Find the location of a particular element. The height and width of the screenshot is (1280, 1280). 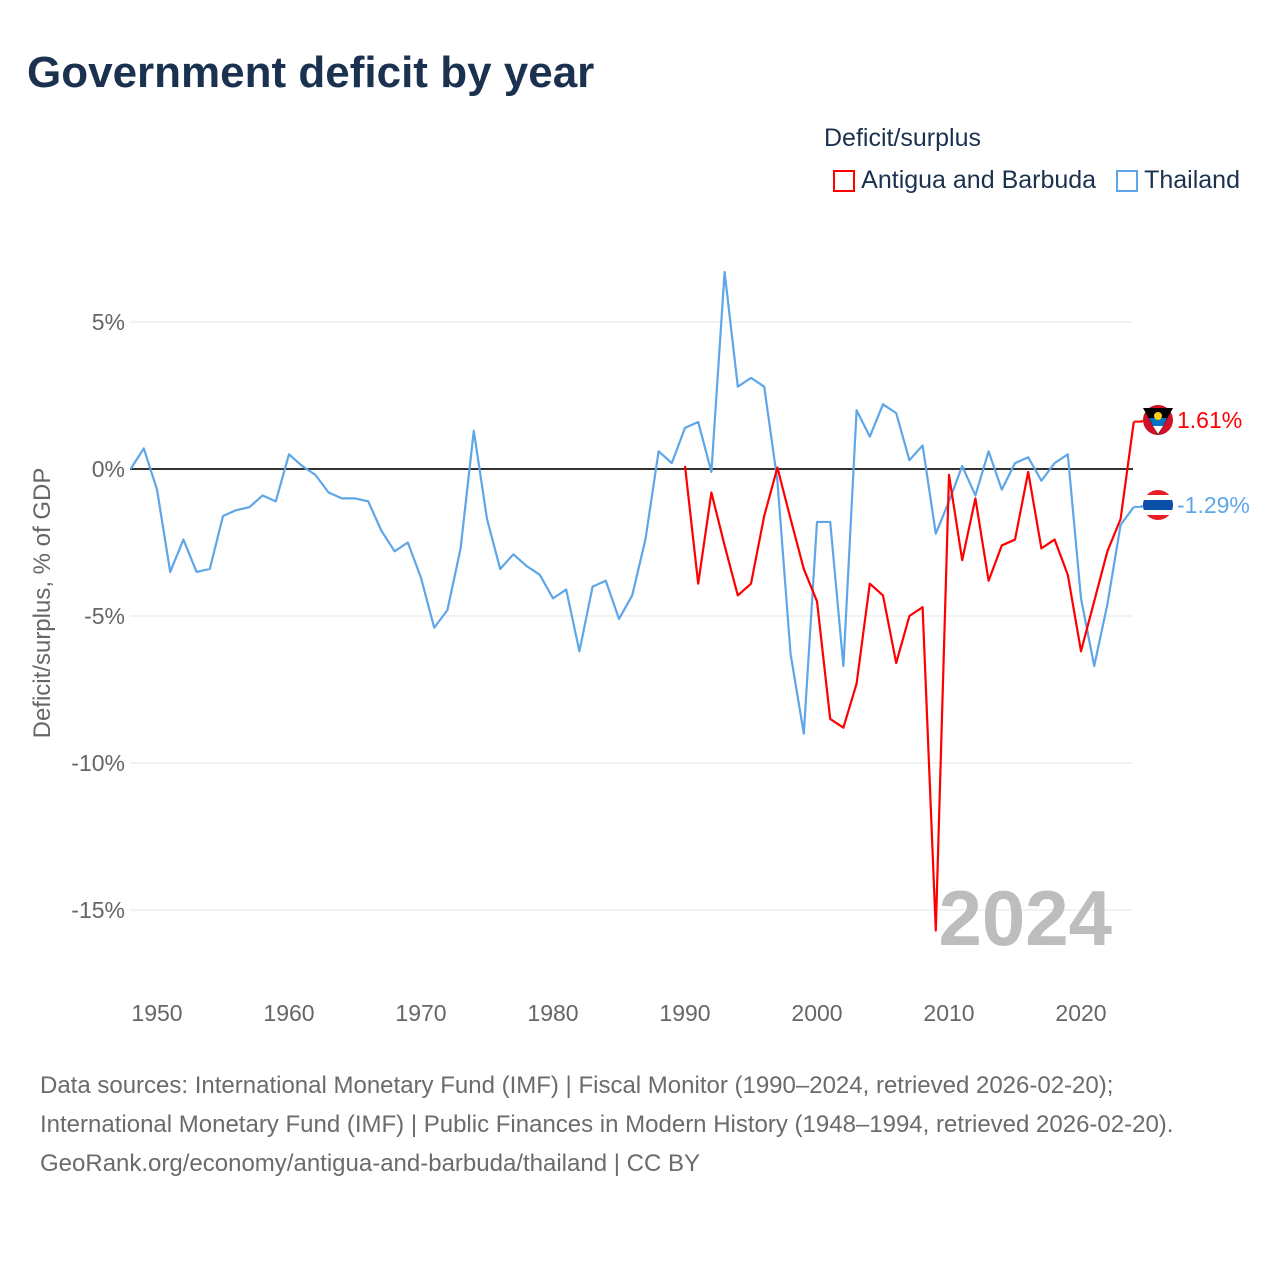

x-tick-label: 2000 is located at coordinates (816, 1013).